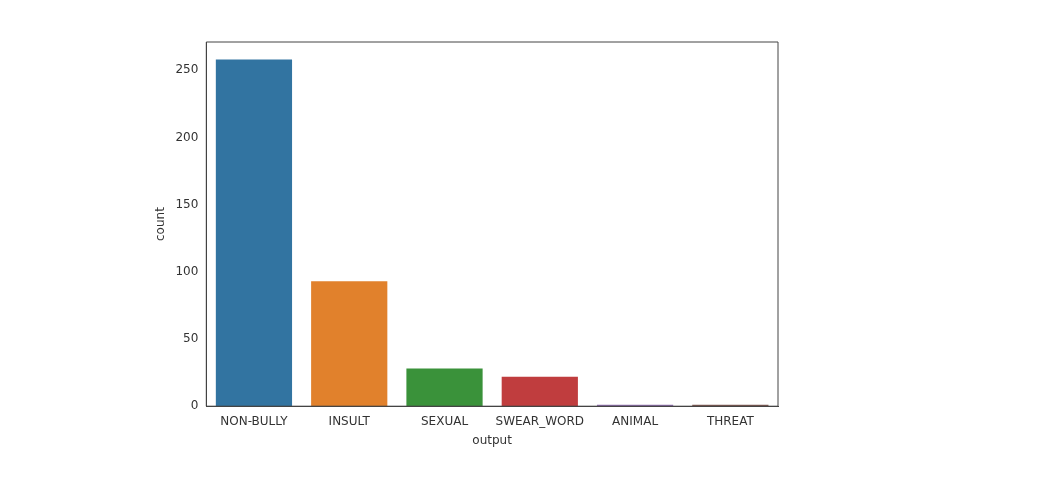 The image size is (1040, 494). I want to click on x-tick-label: ANIMAL, so click(635, 420).